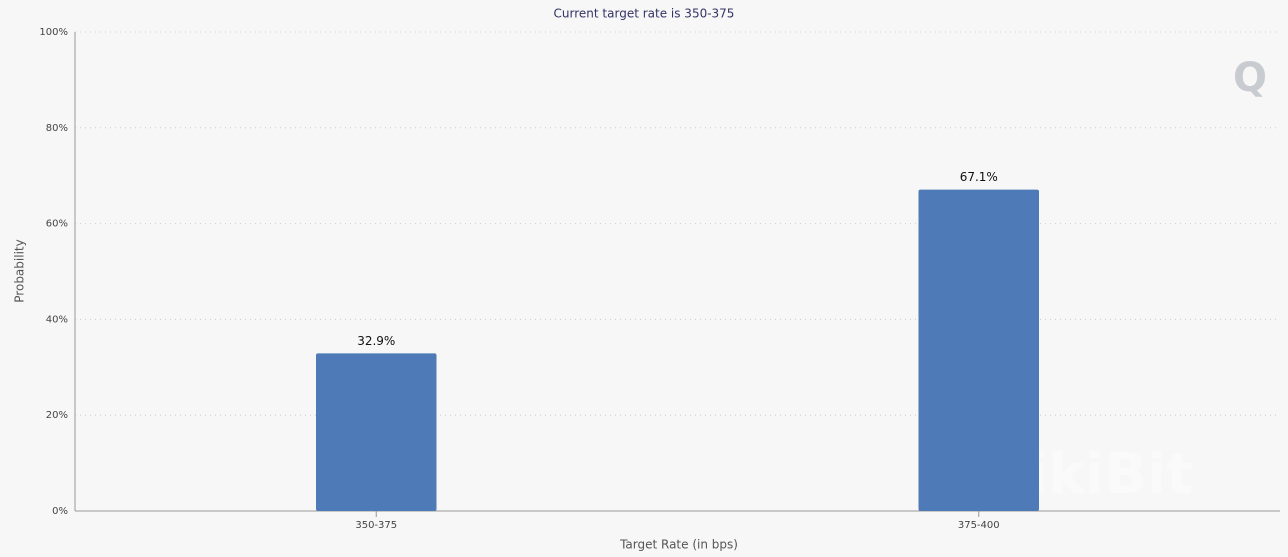 This screenshot has height=557, width=1288. What do you see at coordinates (644, 14) in the screenshot?
I see `chart-title: Current target rate is 350-375` at bounding box center [644, 14].